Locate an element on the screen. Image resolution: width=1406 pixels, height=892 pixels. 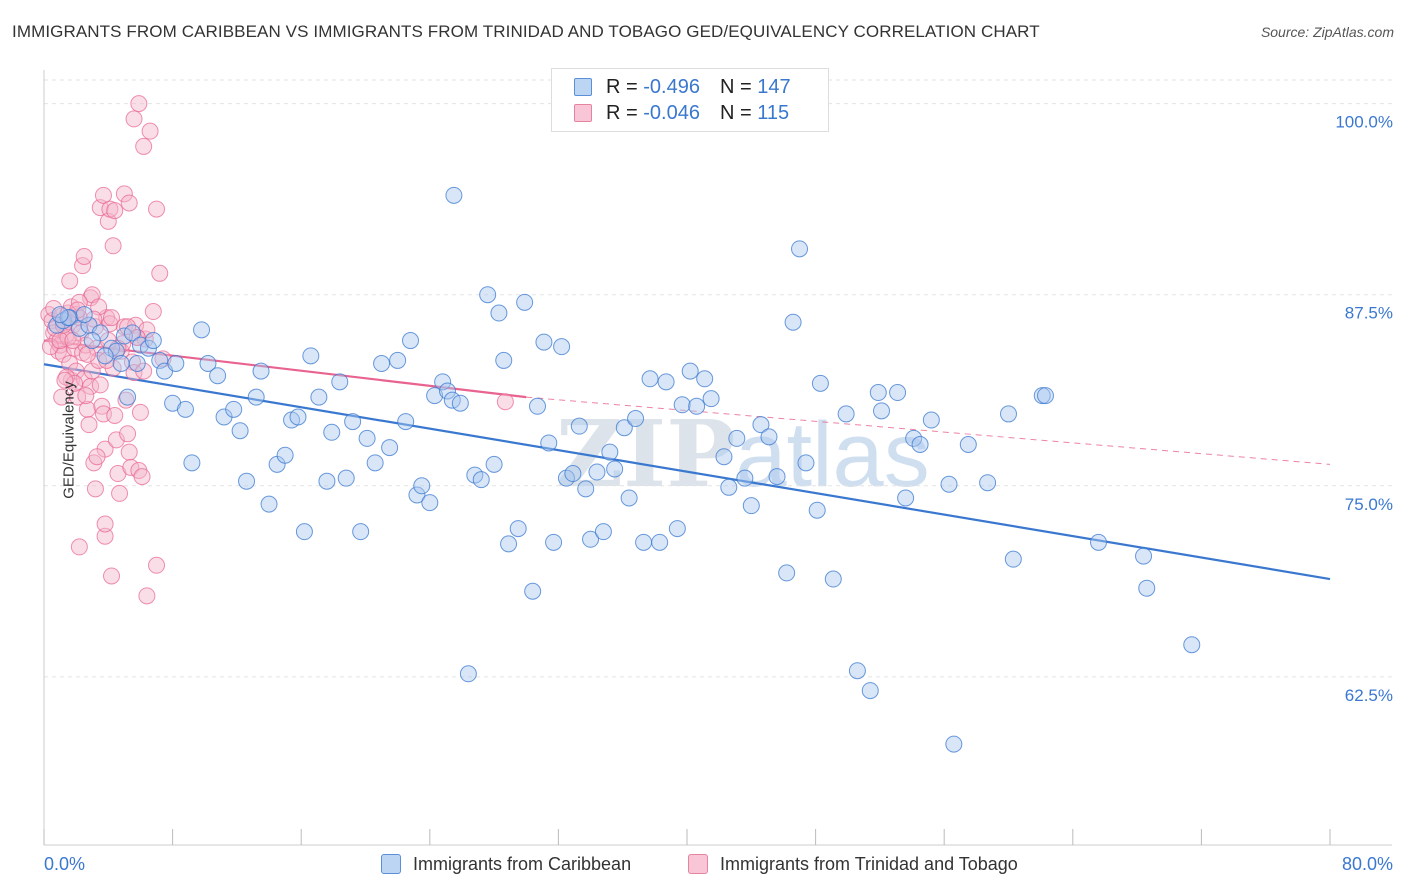
legend-item-trinidad: Immigrants from Trinidad and Tobago is located at coordinates (853, 864).